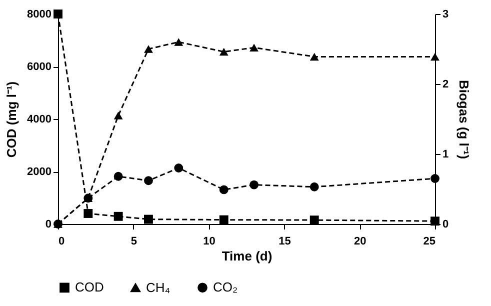 Image resolution: width=491 pixels, height=306 pixels. I want to click on y-axis-title: COD (mg l⁻¹), so click(12, 119).